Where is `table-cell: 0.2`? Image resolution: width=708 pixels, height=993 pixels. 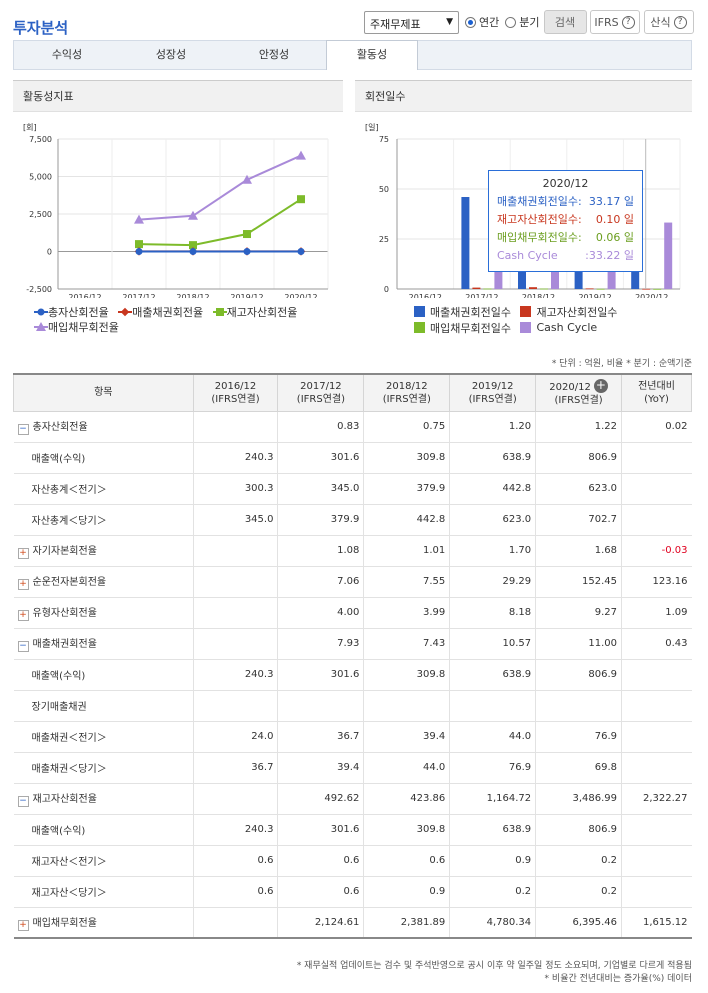
table-cell: 0.2 is located at coordinates (492, 892).